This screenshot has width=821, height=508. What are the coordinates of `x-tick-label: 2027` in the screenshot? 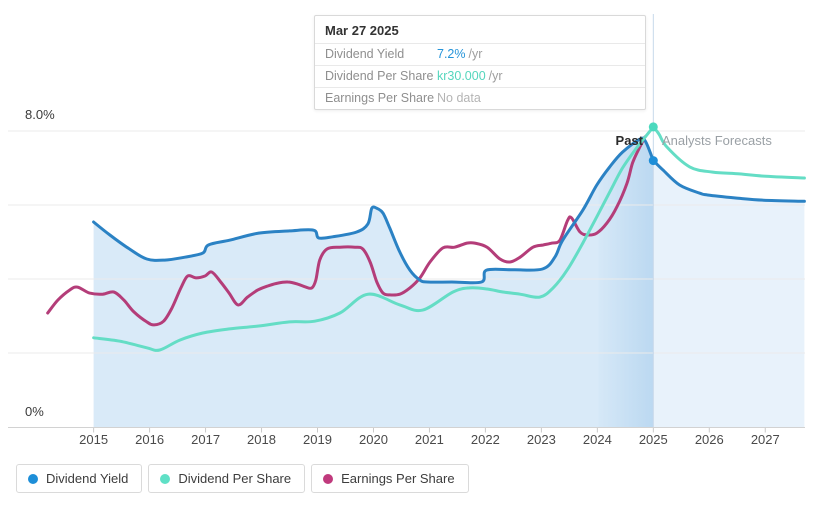 It's located at (765, 439).